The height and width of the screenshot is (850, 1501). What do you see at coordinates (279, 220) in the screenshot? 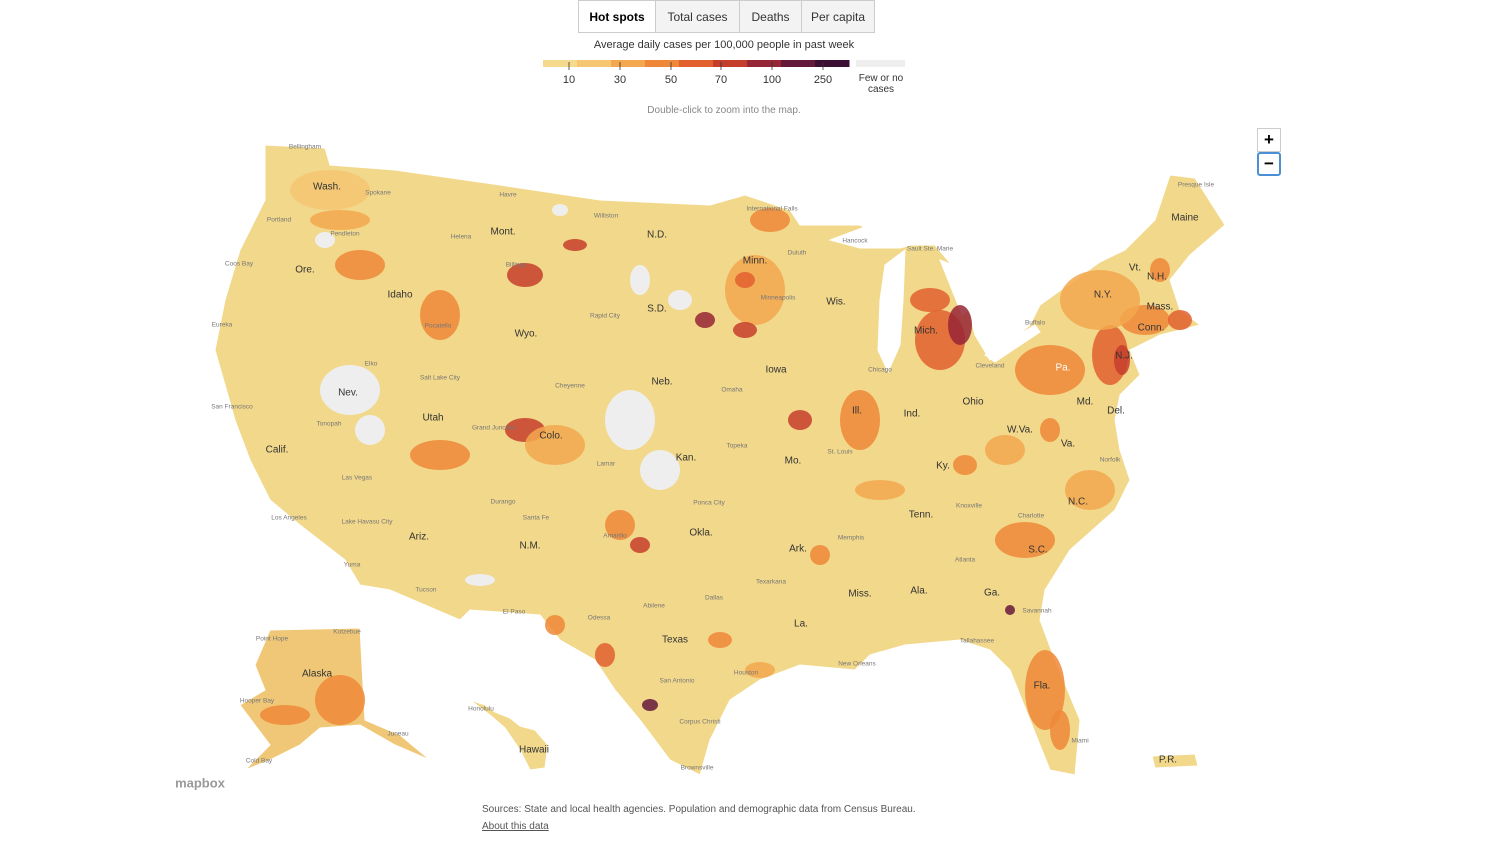
I see `city-label: Portland` at bounding box center [279, 220].